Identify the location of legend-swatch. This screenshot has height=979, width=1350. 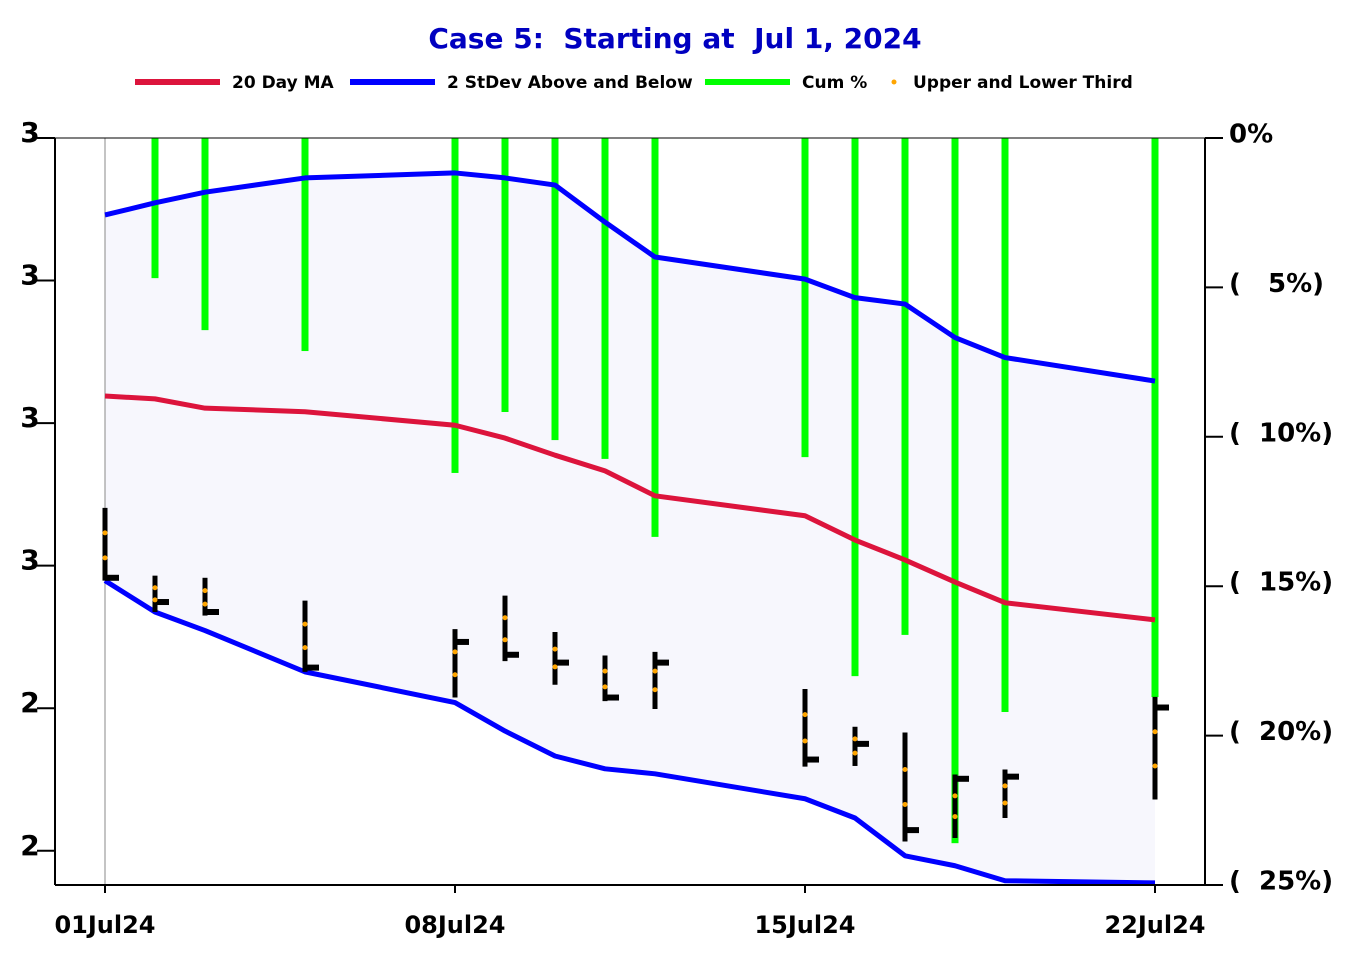
(894, 82).